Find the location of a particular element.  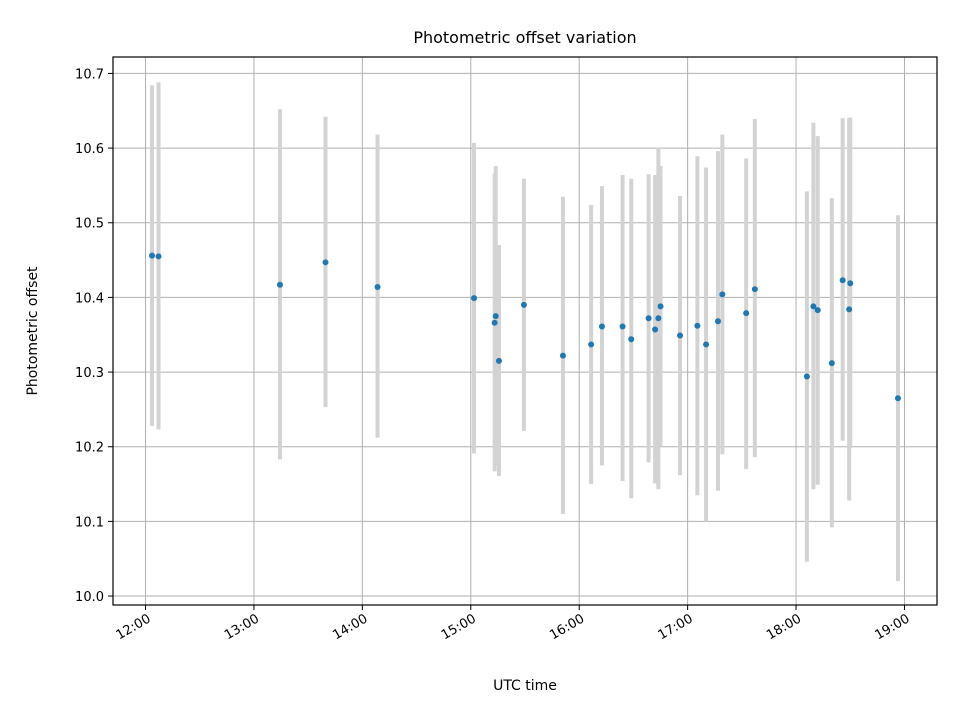

y-tick-label: 10.2 is located at coordinates (89, 448).